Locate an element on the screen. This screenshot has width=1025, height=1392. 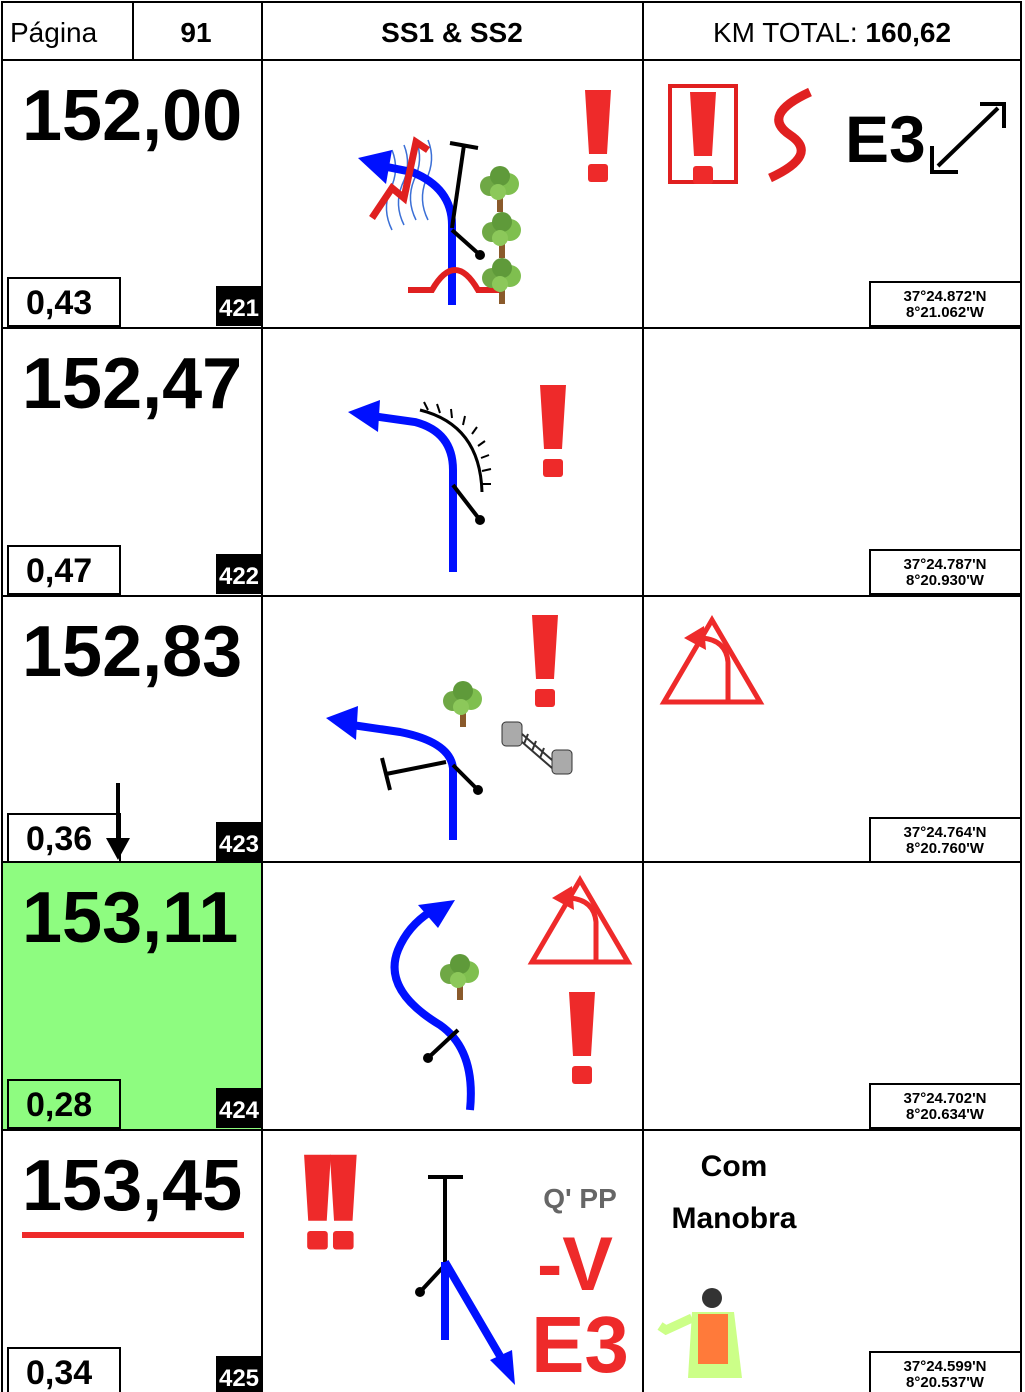
number: 422 is located at coordinates (239, 576).